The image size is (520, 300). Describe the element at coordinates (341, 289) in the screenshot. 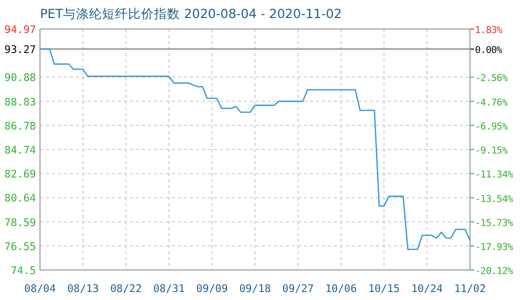

I see `x-tick-label: 10/06` at that location.